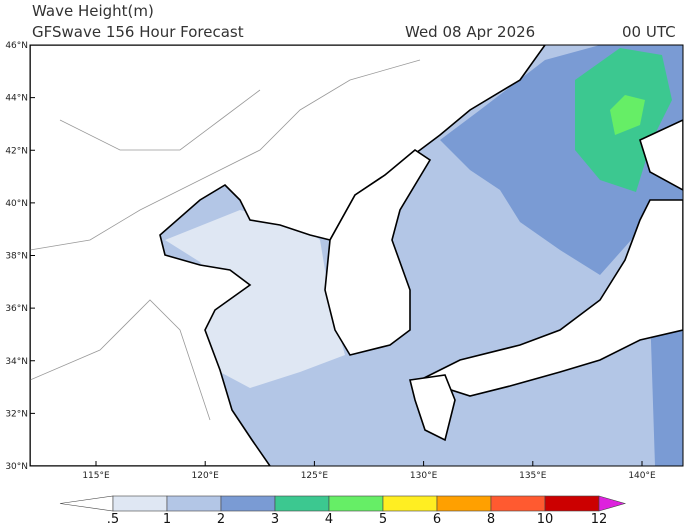 The height and width of the screenshot is (525, 700). Describe the element at coordinates (221, 518) in the screenshot. I see `colorbar-label: 2` at that location.